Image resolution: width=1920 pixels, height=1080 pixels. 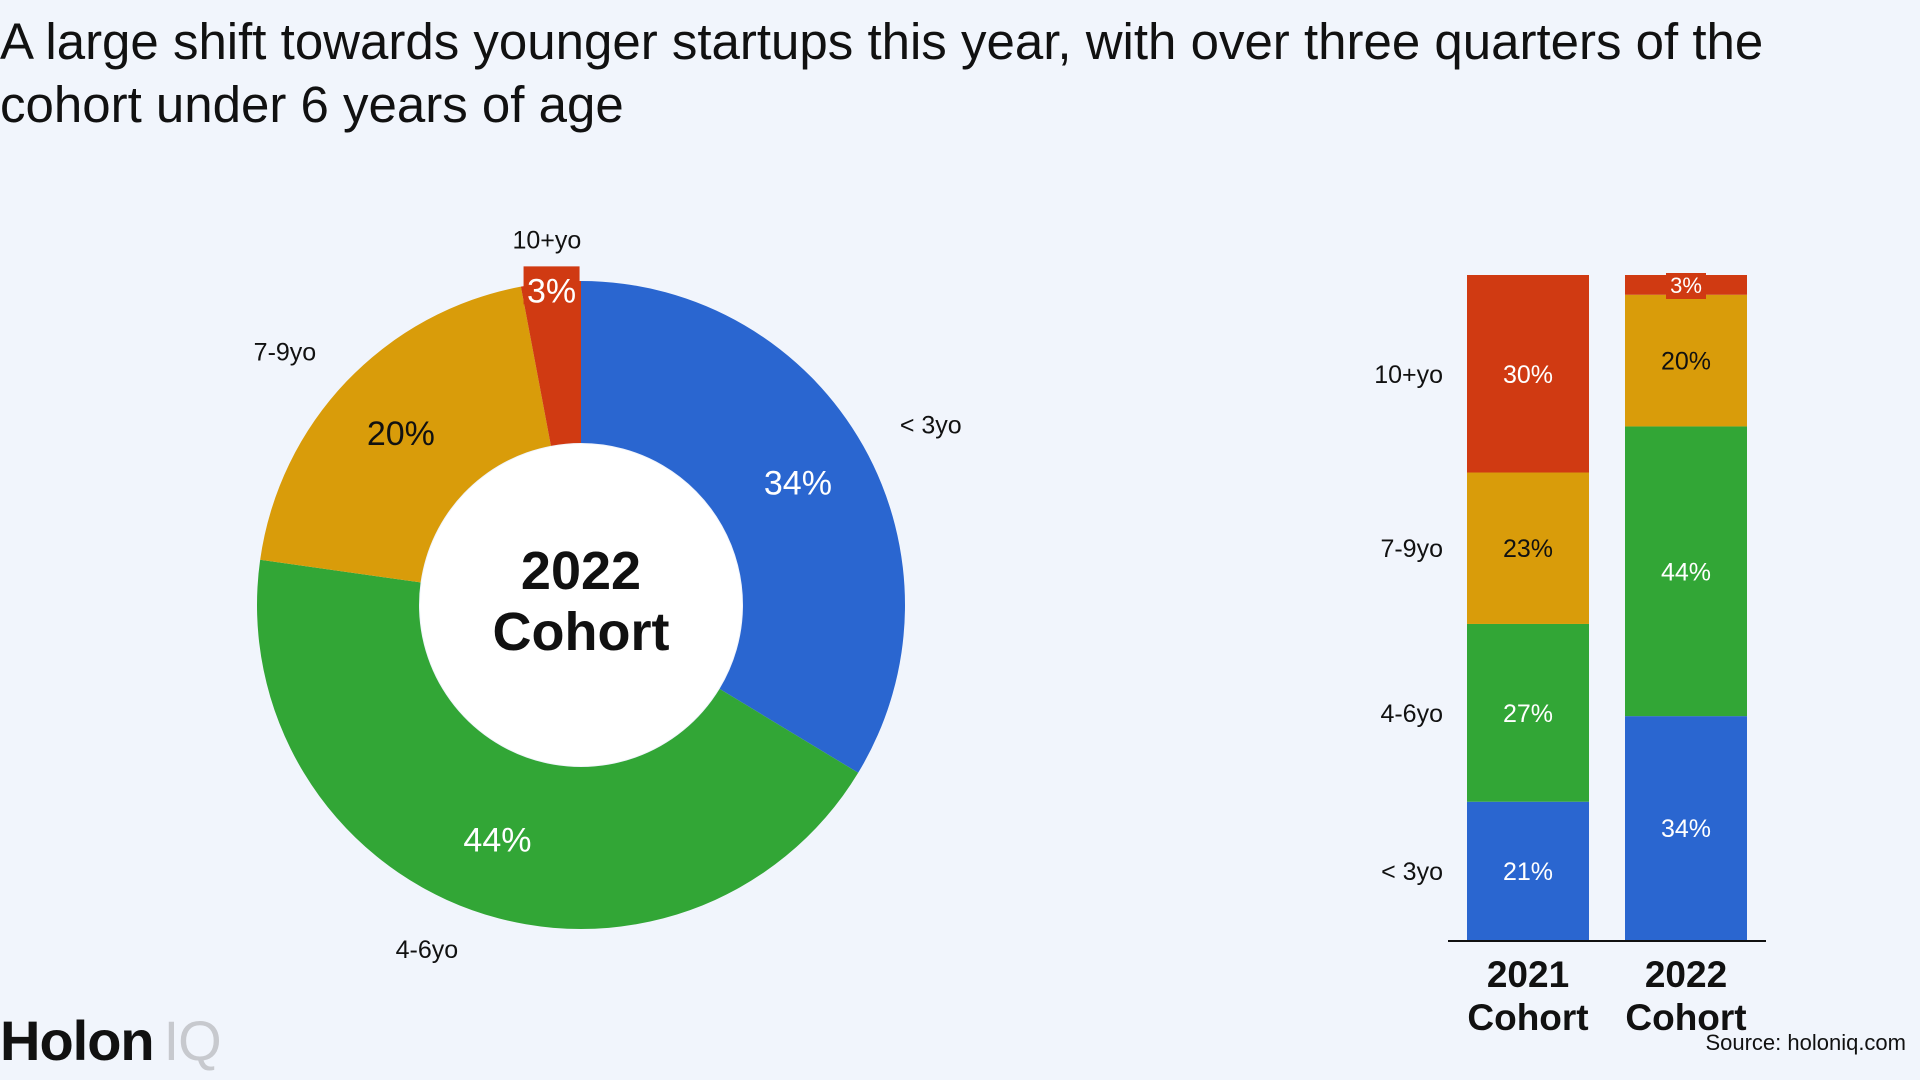 I want to click on bar-value-label-2022-cohort-10-yo: 3%, so click(x=1686, y=285).